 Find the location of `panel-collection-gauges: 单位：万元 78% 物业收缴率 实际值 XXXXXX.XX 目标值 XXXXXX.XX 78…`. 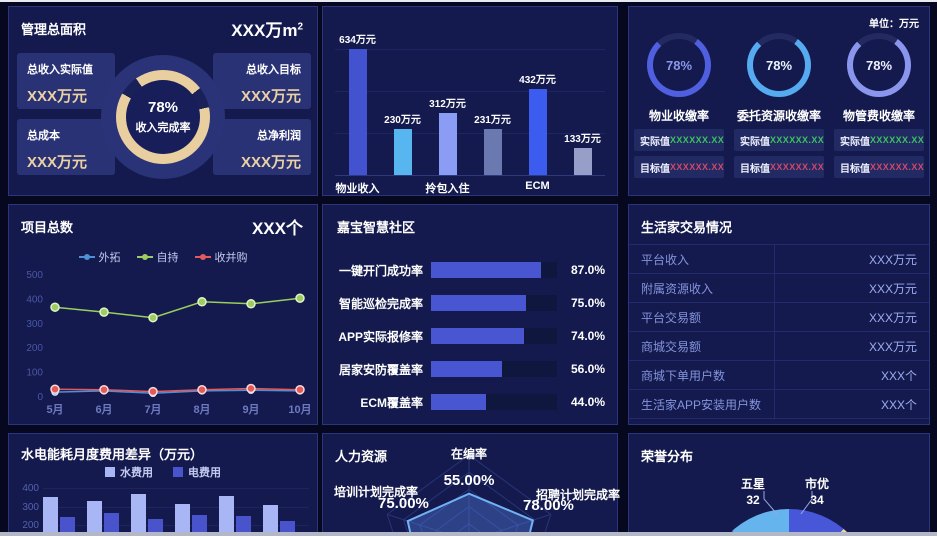

panel-collection-gauges: 单位：万元 78% 物业收缴率 实际值 XXXXXX.XX 目标值 XXXXXX.XX 78… is located at coordinates (779, 101).